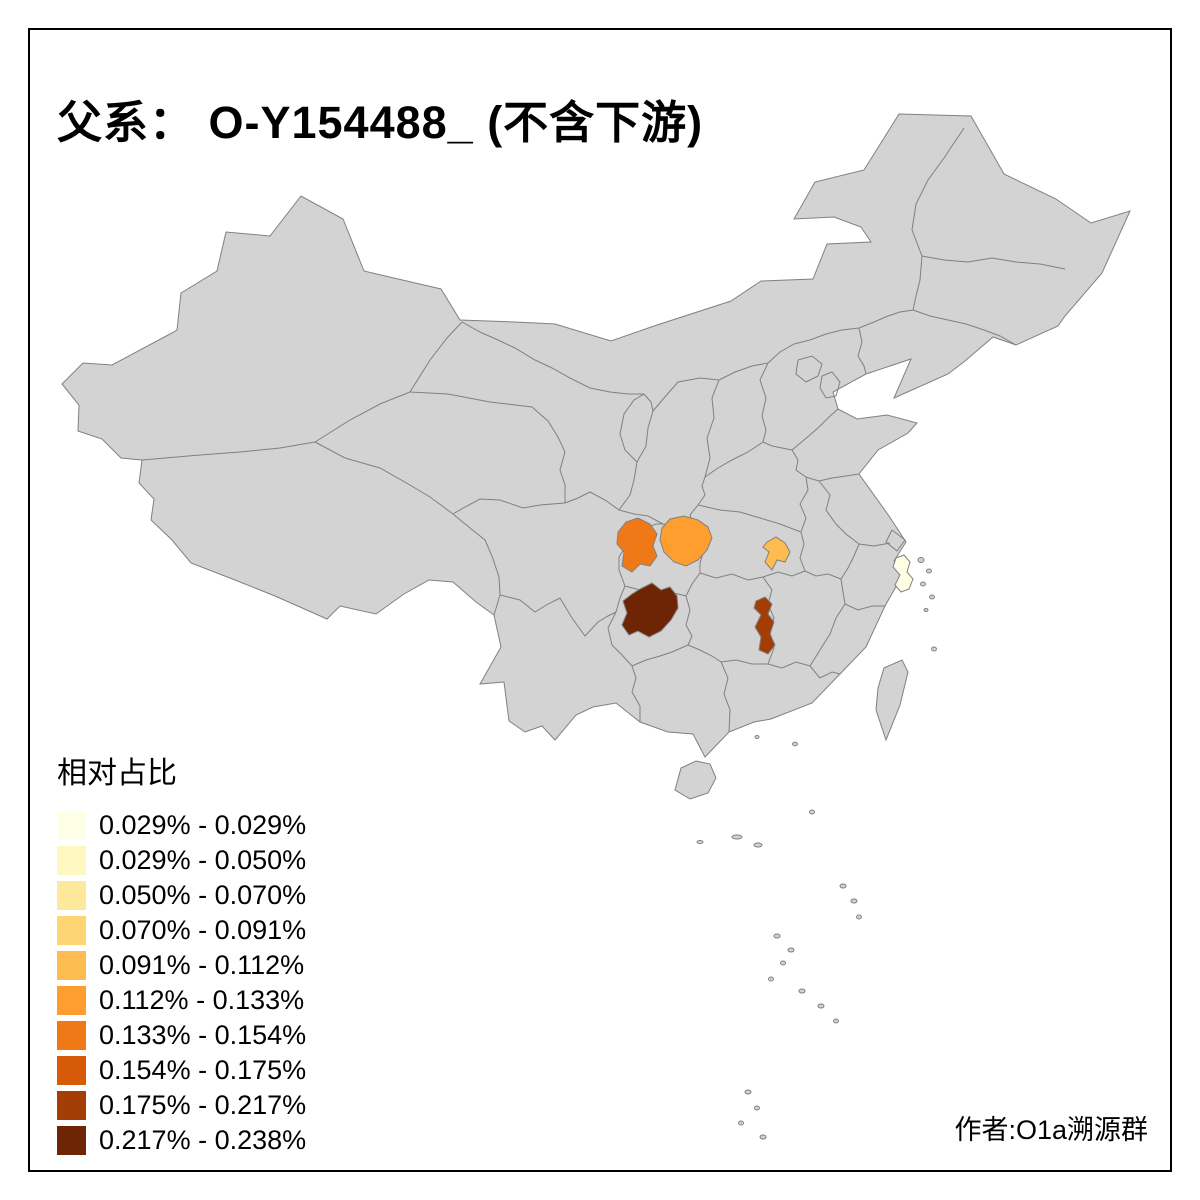  I want to click on legend-label: 0.029% - 0.050%, so click(203, 860).